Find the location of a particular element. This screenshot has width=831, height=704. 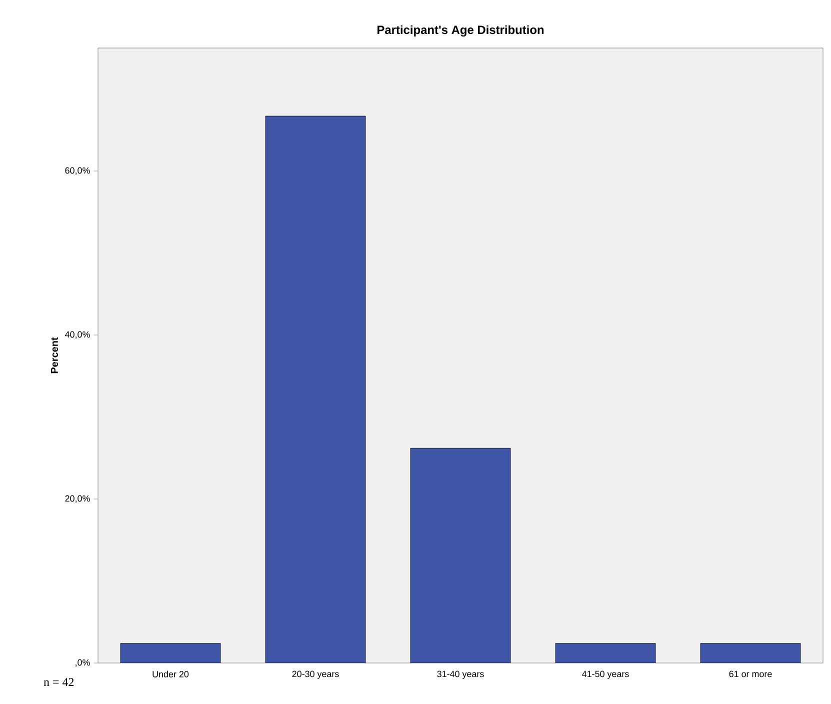

y-tick-label: 40,0% is located at coordinates (77, 335).